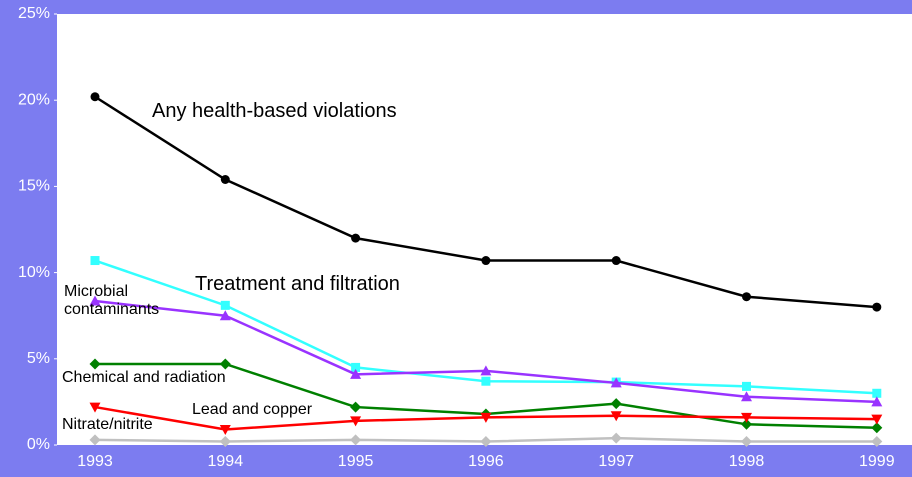 Image resolution: width=912 pixels, height=477 pixels. Describe the element at coordinates (107, 424) in the screenshot. I see `series-label: Nitrate/nitrite` at that location.